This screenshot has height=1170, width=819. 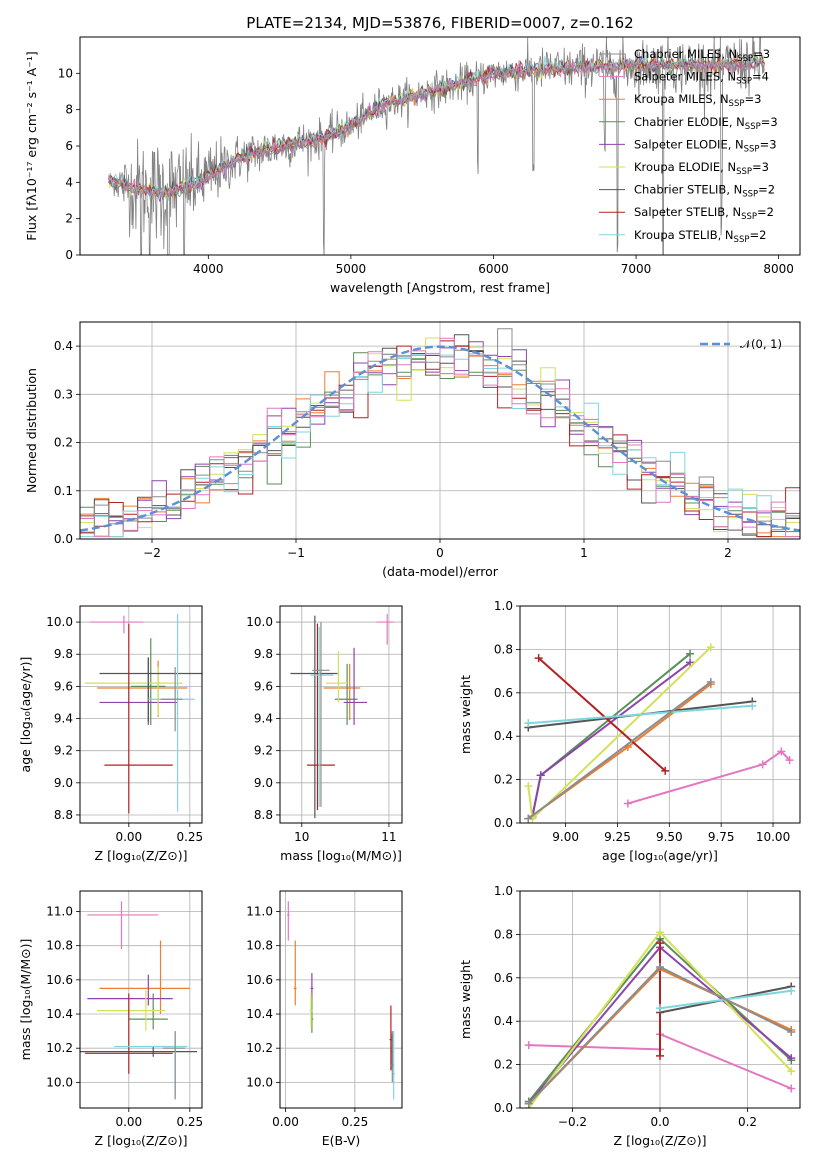 What do you see at coordinates (208, 269) in the screenshot?
I see `x-tick-label: 4000` at bounding box center [208, 269].